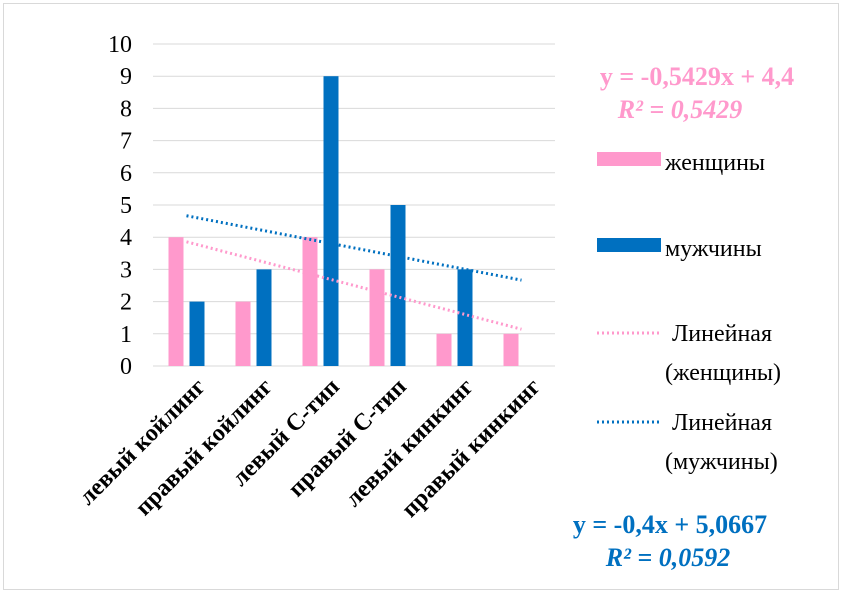 The image size is (844, 595). What do you see at coordinates (126, 142) in the screenshot?
I see `y-tick-label: 7` at bounding box center [126, 142].